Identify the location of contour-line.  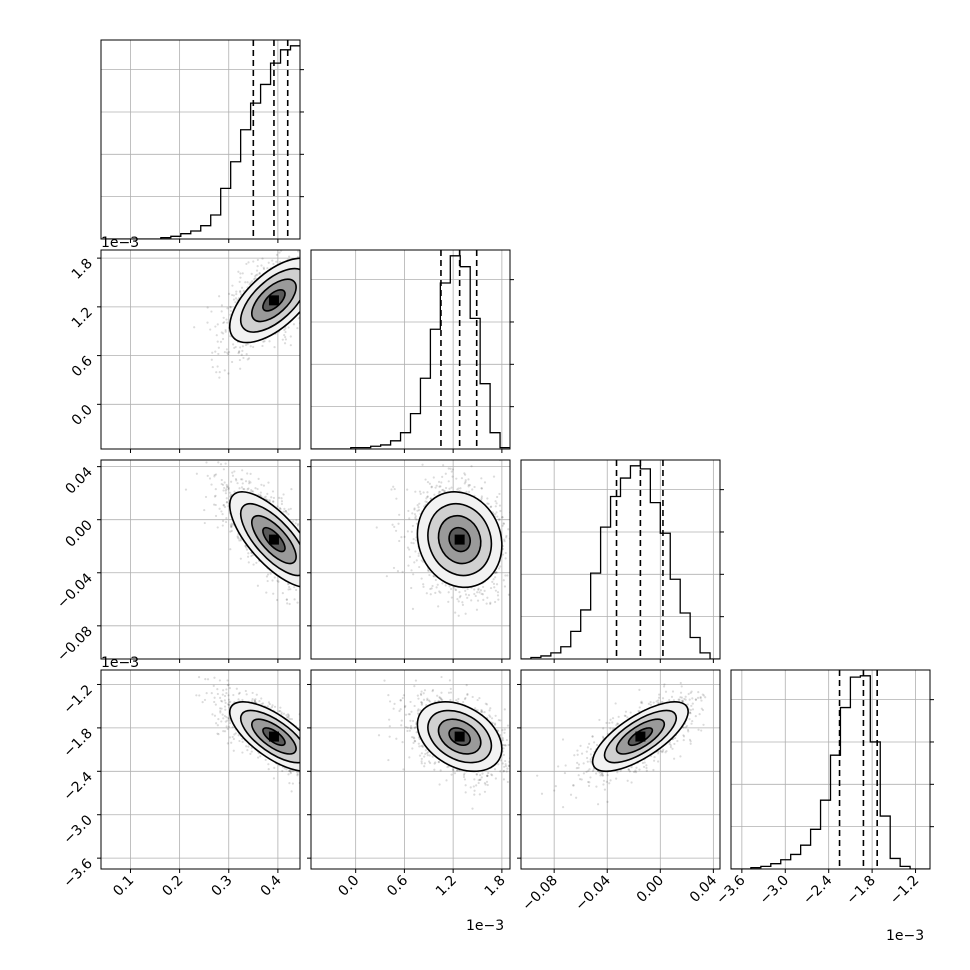
(459, 539).